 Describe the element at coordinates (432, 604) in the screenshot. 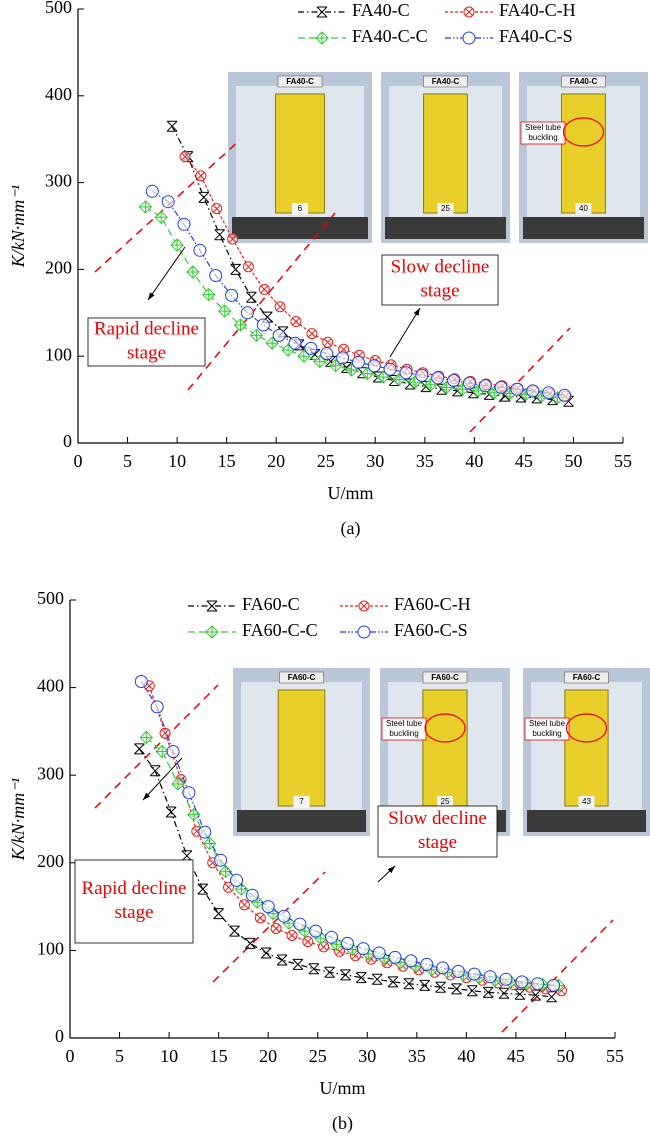

I see `legend-label: FA60-C-H` at that location.